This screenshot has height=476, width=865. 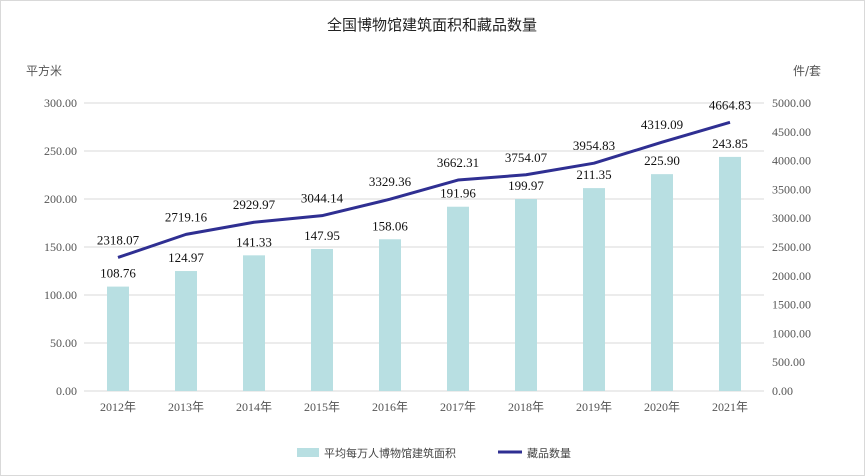 What do you see at coordinates (730, 407) in the screenshot?
I see `x-tick-label: 2021年` at bounding box center [730, 407].